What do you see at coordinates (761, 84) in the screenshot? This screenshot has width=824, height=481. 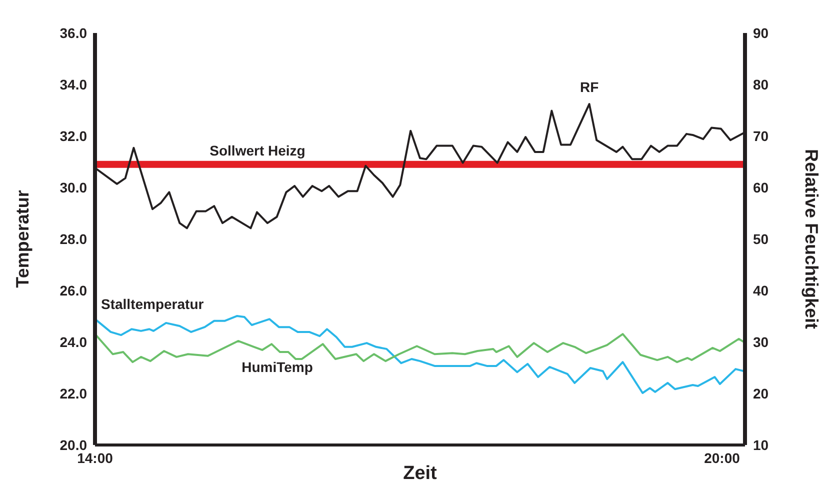 I see `y2-tick-label: 80` at bounding box center [761, 84].